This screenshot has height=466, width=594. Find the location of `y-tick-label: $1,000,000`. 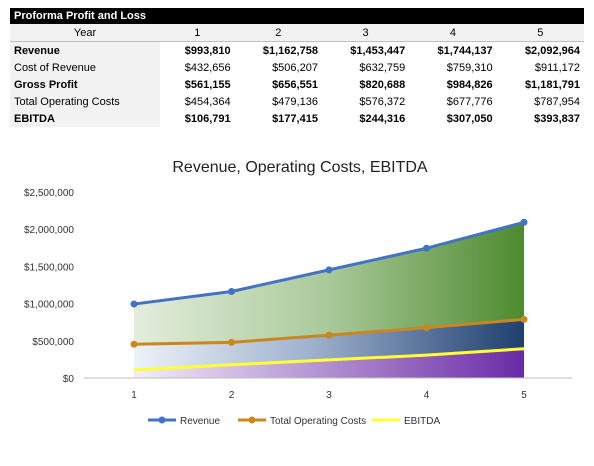

y-tick-label: $1,000,000 is located at coordinates (49, 305).